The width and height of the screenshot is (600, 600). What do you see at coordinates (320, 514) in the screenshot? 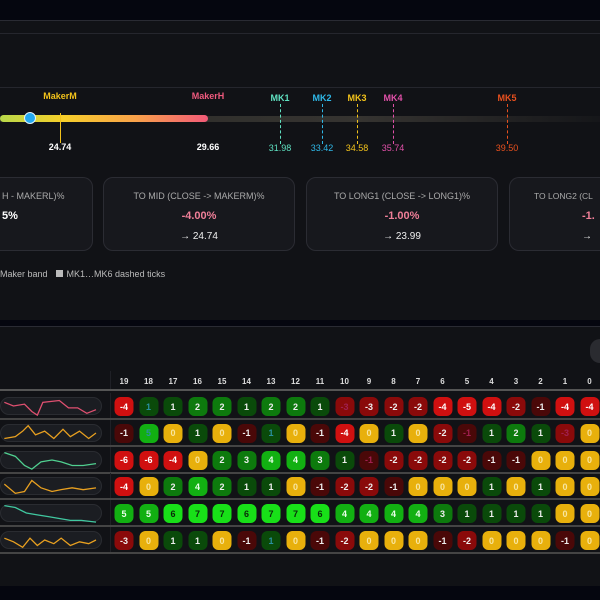
I see `score-cell: 6` at bounding box center [320, 514].